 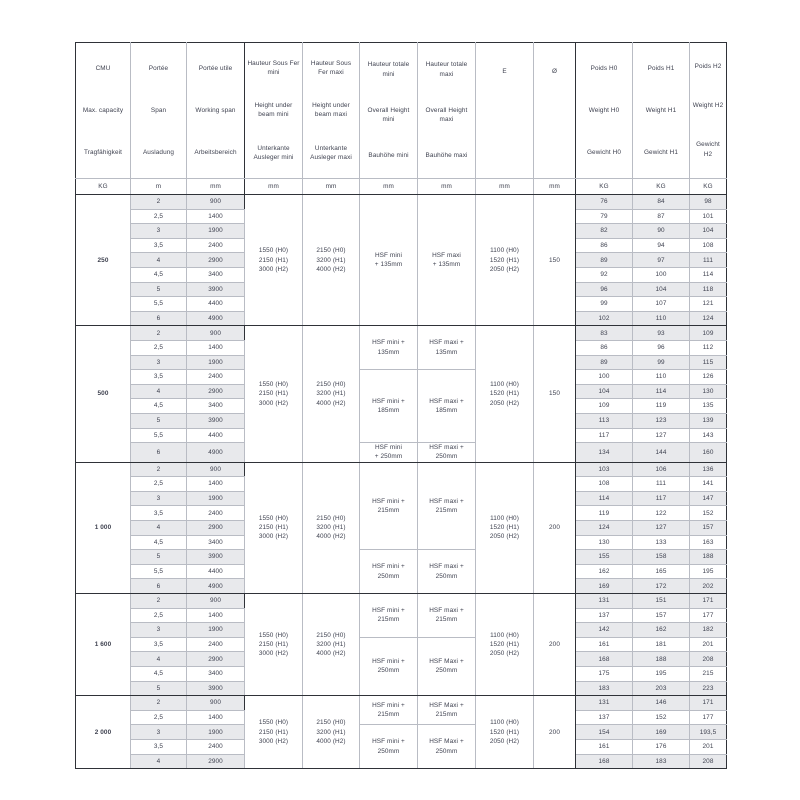 I want to click on table-row: 2,5 1400 137 152 177, so click(x=401, y=717).